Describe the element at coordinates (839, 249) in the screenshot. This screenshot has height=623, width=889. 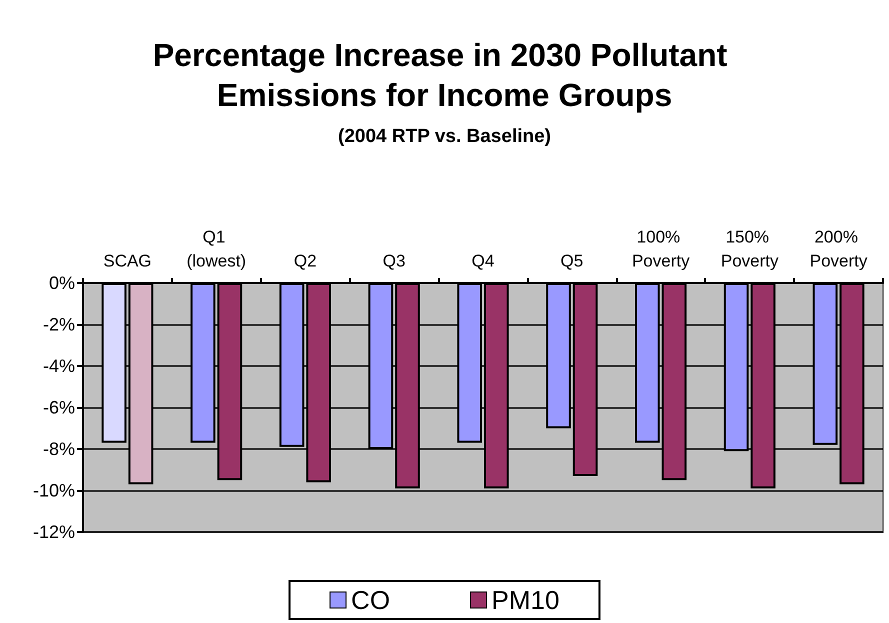
I see `x-tick-label: 200% Poverty` at that location.